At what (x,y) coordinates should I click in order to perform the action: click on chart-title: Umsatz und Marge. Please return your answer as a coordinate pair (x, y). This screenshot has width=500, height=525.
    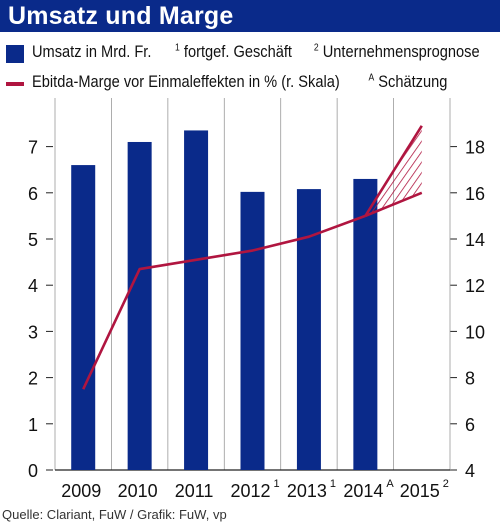
    Looking at the image, I should click on (121, 16).